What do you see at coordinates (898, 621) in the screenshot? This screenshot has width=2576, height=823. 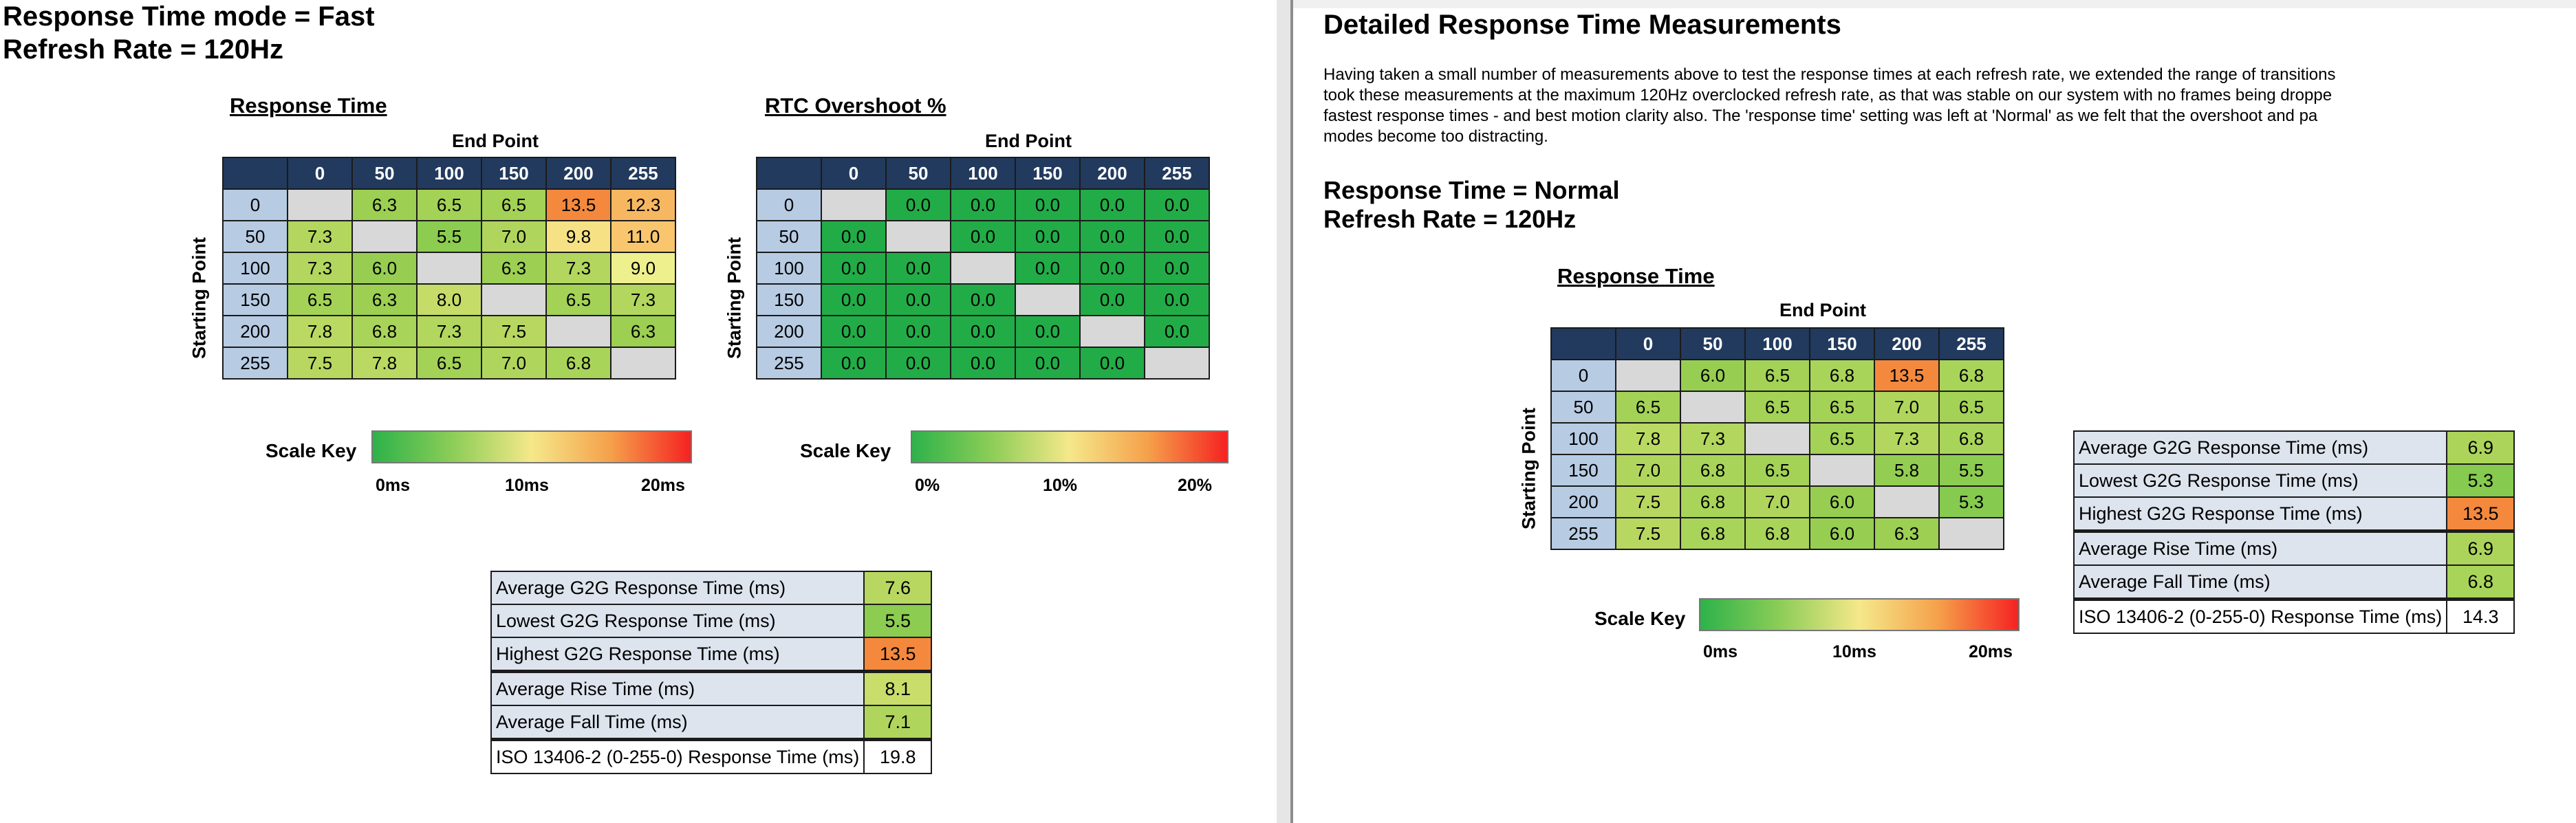 I see `stat-value: 5.5` at bounding box center [898, 621].